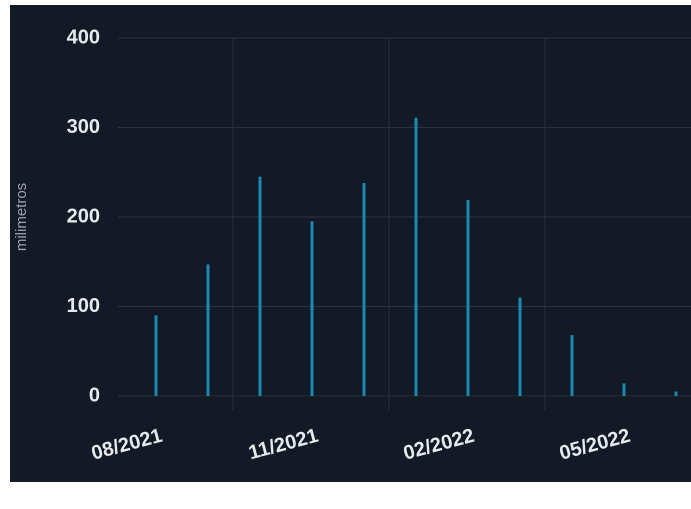 This screenshot has height=509, width=691. What do you see at coordinates (94, 395) in the screenshot?
I see `y-tick-label: 0` at bounding box center [94, 395].